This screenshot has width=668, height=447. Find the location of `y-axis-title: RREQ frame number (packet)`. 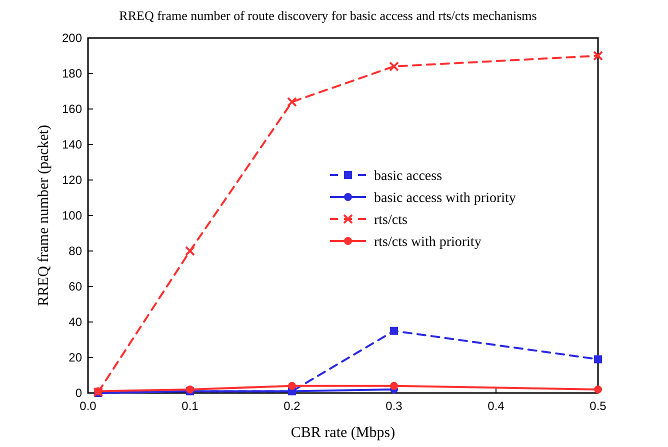

y-axis-title: RREQ frame number (packet) is located at coordinates (44, 215).